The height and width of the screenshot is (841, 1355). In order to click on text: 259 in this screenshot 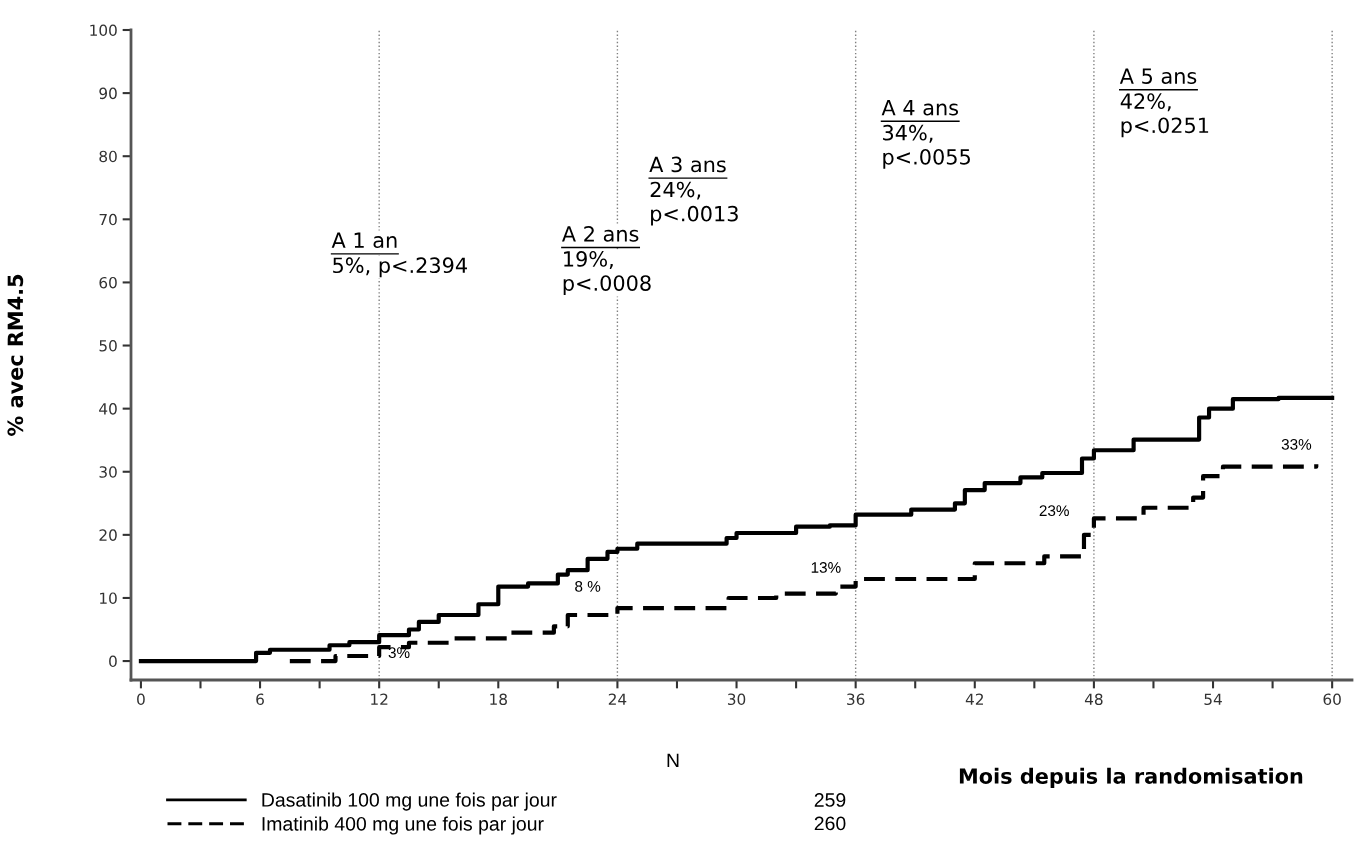, I will do `click(830, 800)`.